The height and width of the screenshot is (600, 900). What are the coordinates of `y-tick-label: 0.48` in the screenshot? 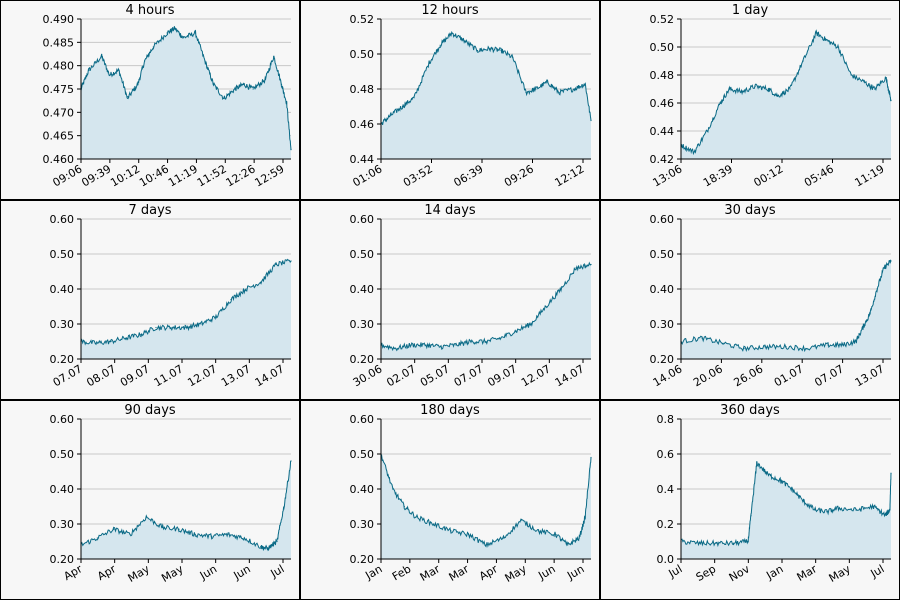 It's located at (362, 89).